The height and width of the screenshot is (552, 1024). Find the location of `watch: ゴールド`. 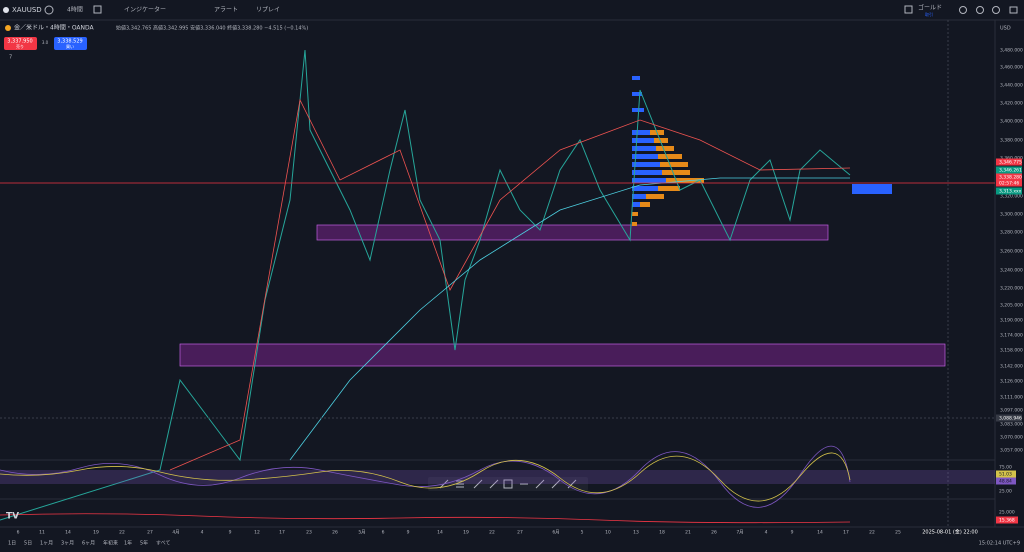

watch: ゴールド is located at coordinates (930, 8).